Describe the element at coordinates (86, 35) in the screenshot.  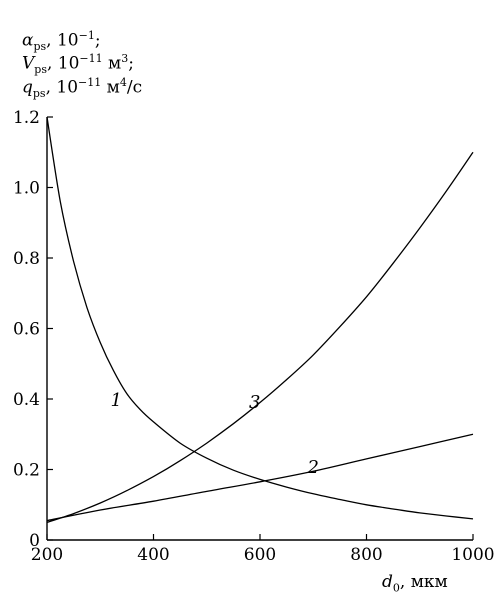
I see `ylabel-exponent: −1` at that location.